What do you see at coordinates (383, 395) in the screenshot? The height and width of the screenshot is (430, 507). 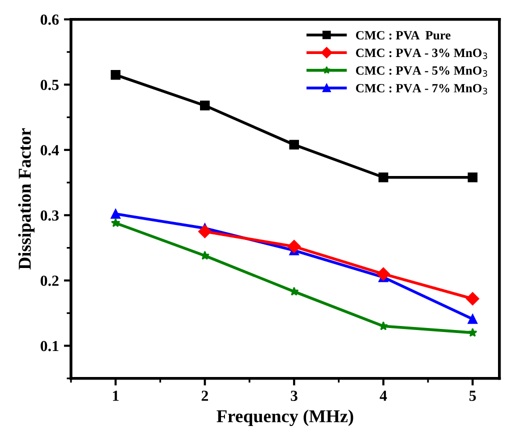 I see `x-tick-label: 4` at bounding box center [383, 395].